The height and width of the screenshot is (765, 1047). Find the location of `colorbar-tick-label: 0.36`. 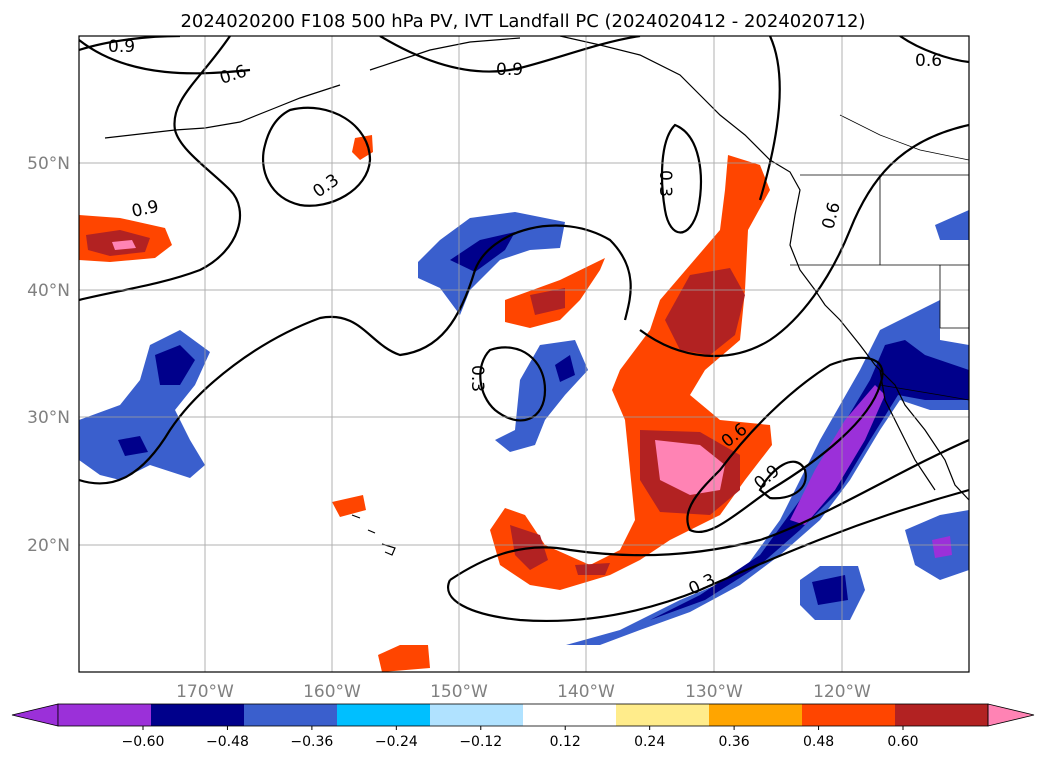

colorbar-tick-label: 0.36 is located at coordinates (734, 742).